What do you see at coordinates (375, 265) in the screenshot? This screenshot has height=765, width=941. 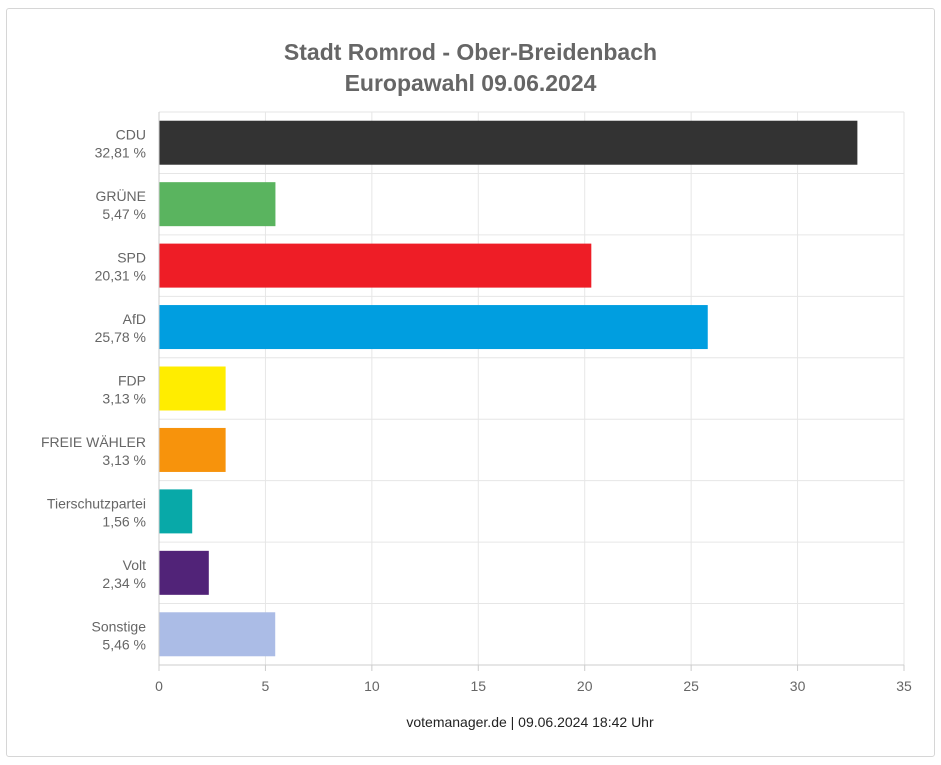 I see `bar-spd` at bounding box center [375, 265].